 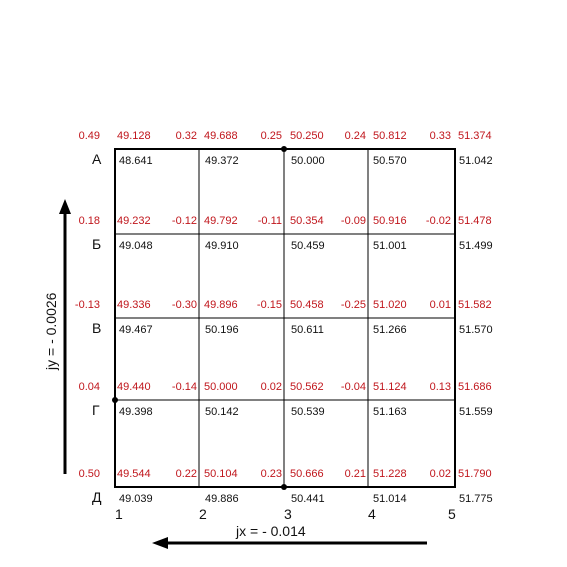 I want to click on slope-x-arrowhead, so click(x=160, y=543).